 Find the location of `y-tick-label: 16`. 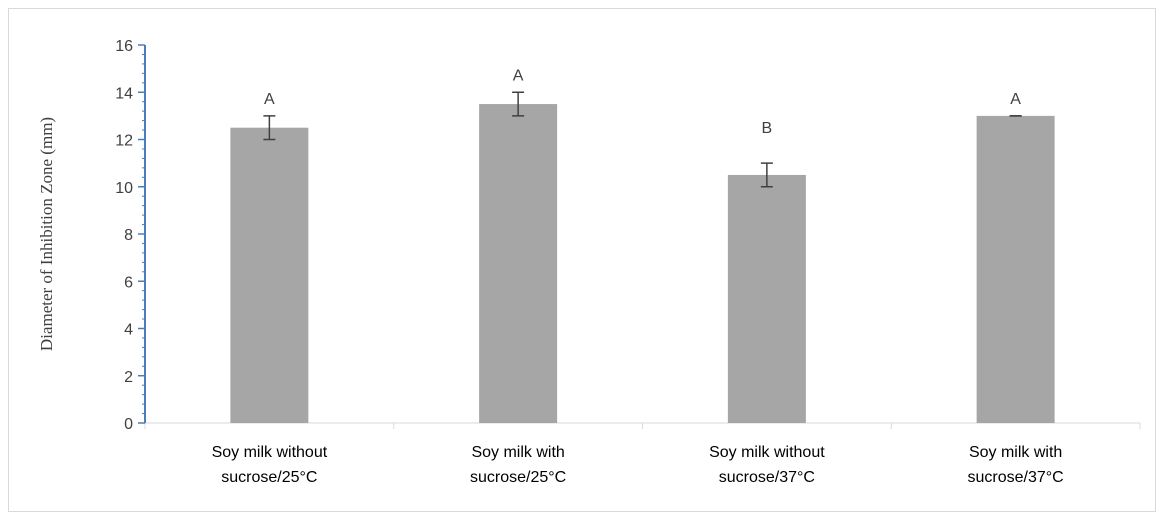

y-tick-label: 16 is located at coordinates (124, 46).